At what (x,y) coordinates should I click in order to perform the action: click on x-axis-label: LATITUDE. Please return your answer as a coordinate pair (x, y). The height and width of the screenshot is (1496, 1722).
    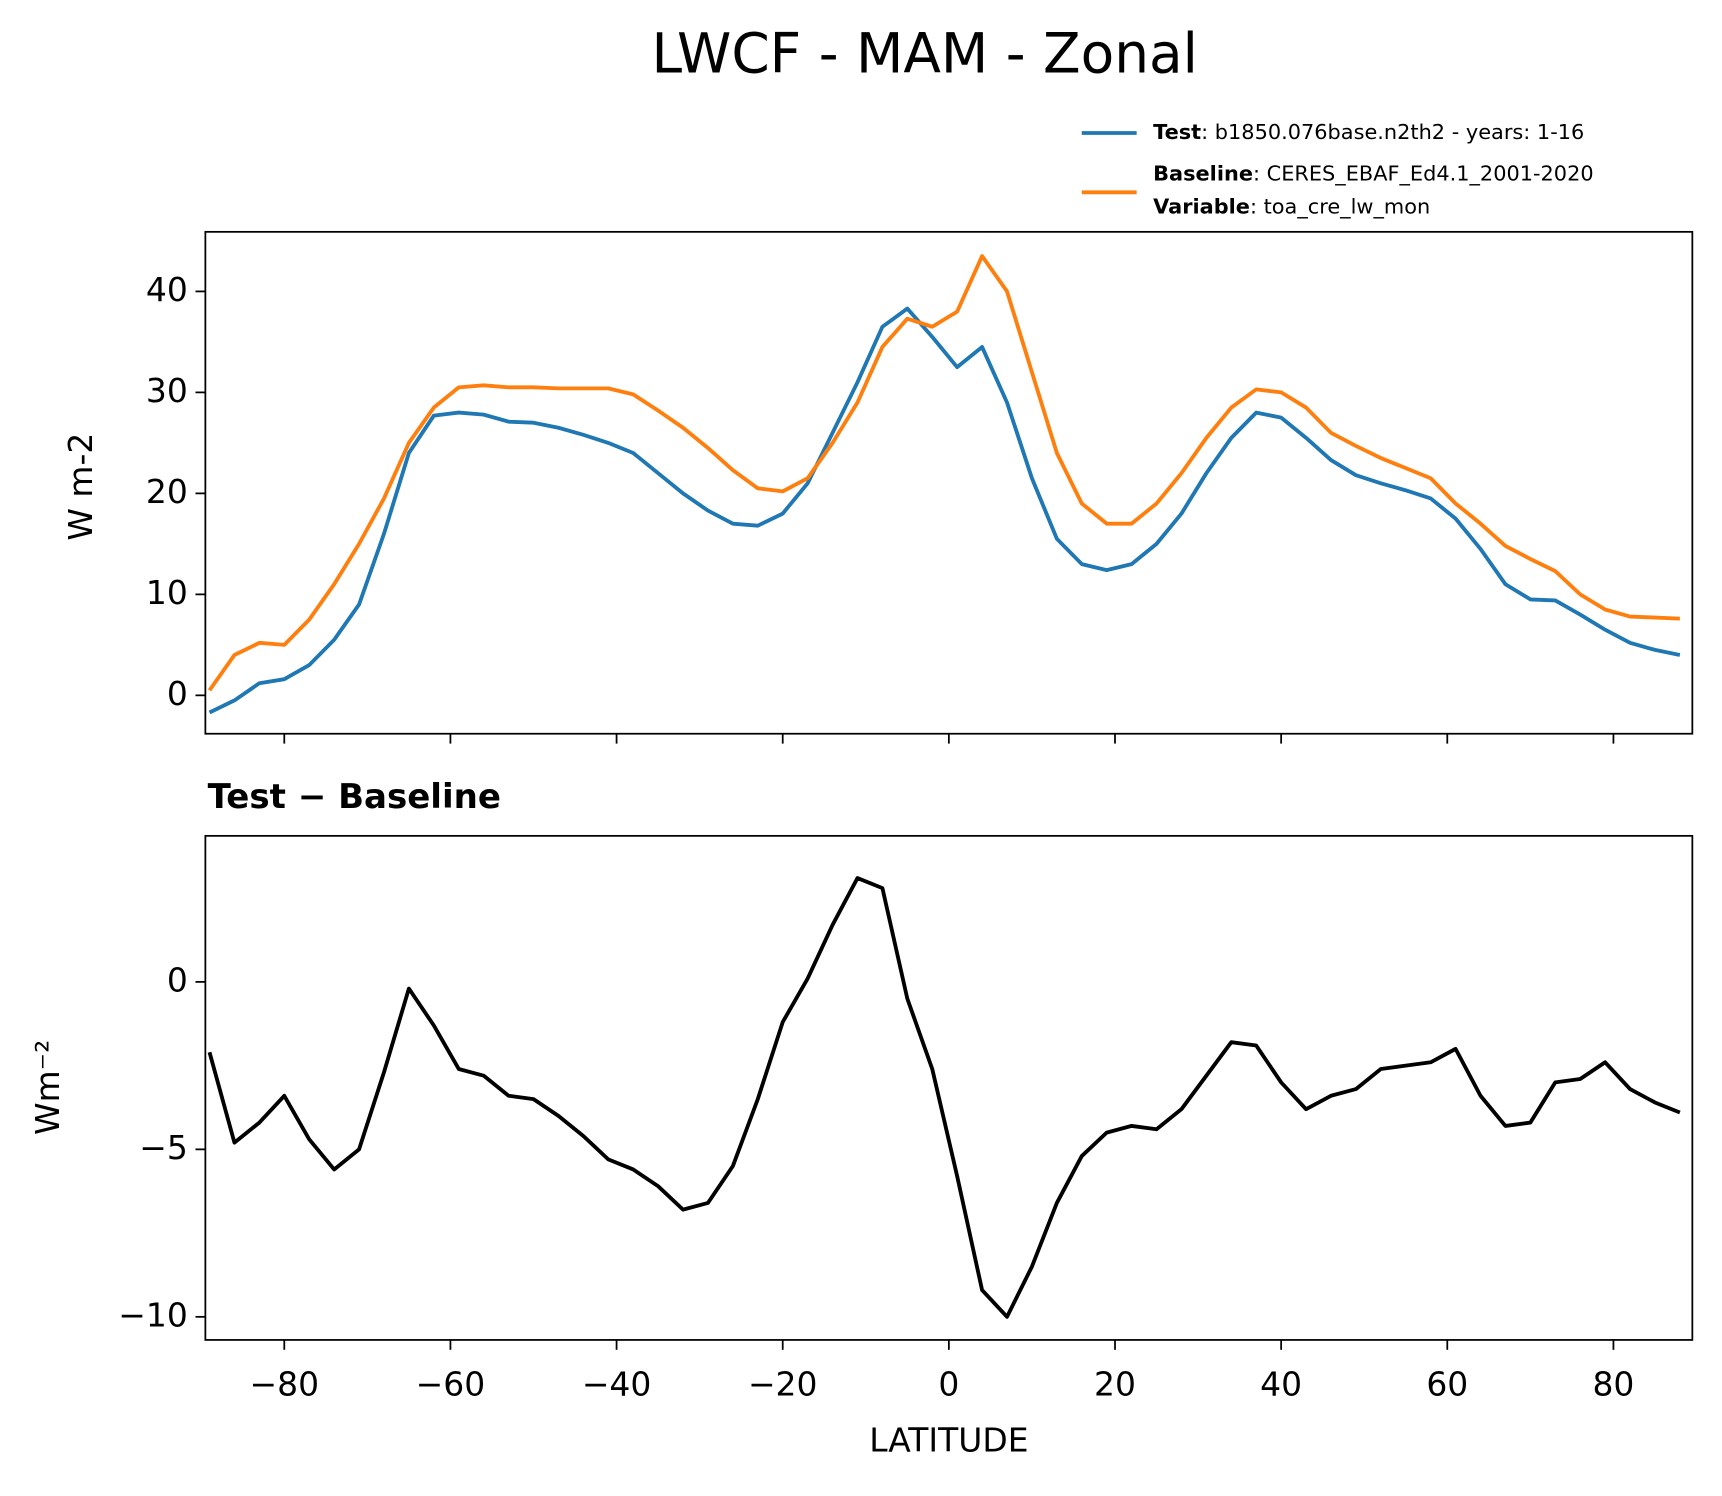
    Looking at the image, I should click on (948, 1440).